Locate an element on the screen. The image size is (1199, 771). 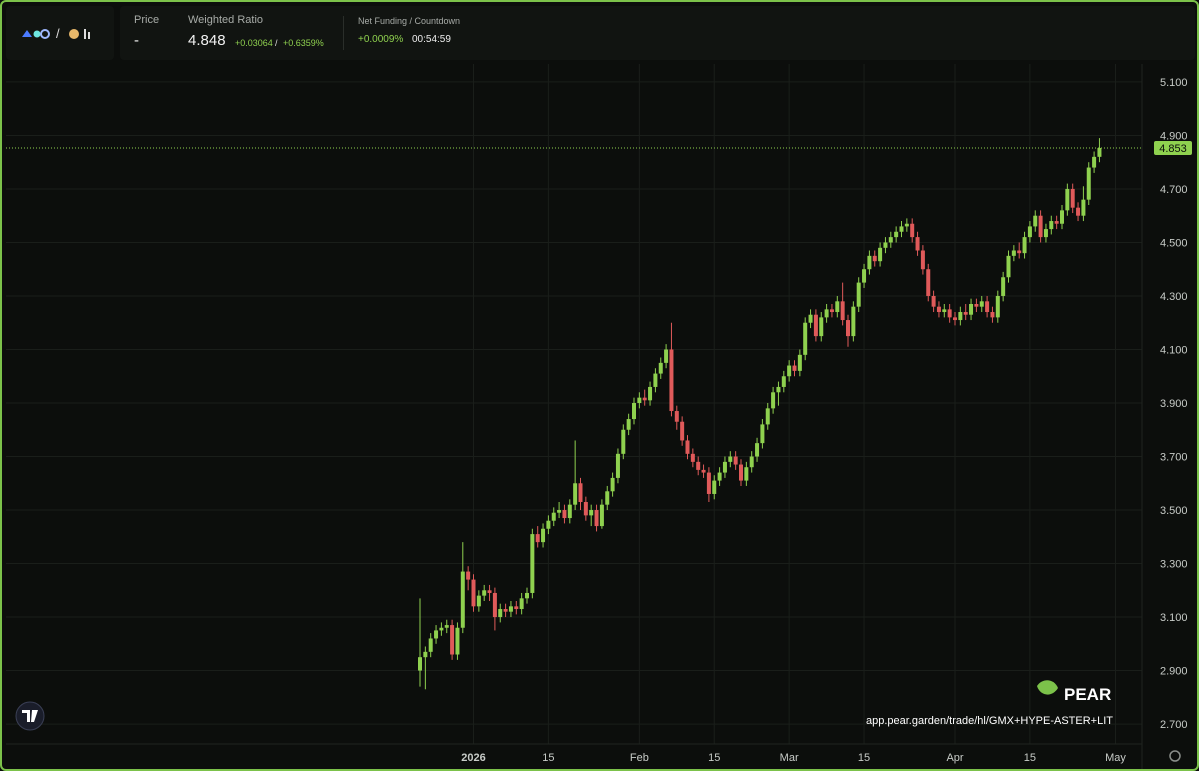
y-tick-label: 3.500 is located at coordinates (1174, 511).